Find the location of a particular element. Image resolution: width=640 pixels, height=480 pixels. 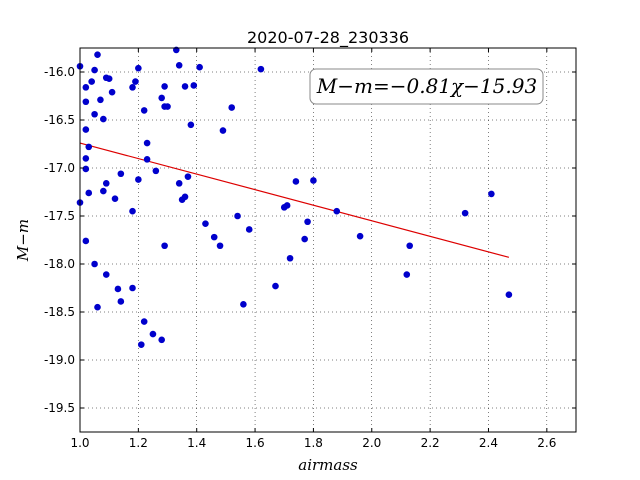

x-tick-label: 2.4 is located at coordinates (488, 443).